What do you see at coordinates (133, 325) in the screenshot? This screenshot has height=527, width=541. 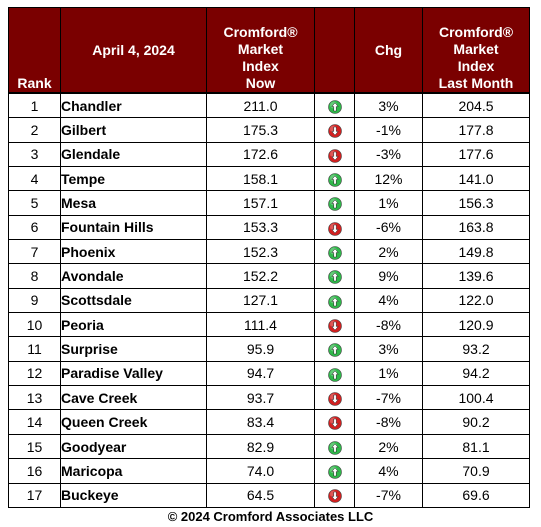 I see `city-cell: Peoria` at bounding box center [133, 325].